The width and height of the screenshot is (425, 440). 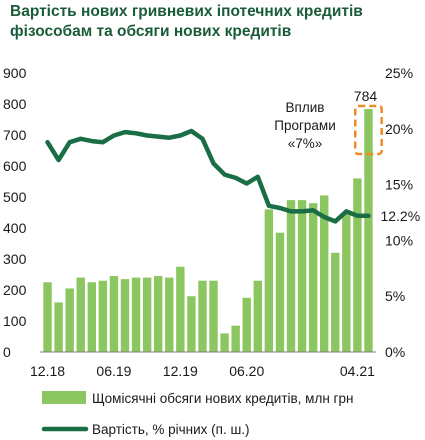 What do you see at coordinates (15, 290) in the screenshot?
I see `left-tick-label: 200` at bounding box center [15, 290].